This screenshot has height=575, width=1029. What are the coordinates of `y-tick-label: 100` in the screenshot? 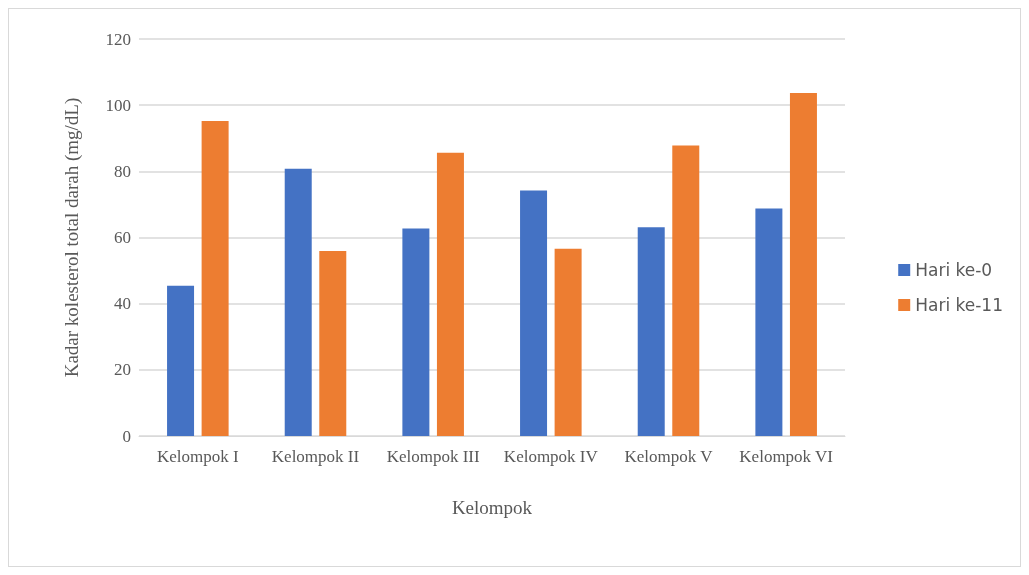 It's located at (118, 105).